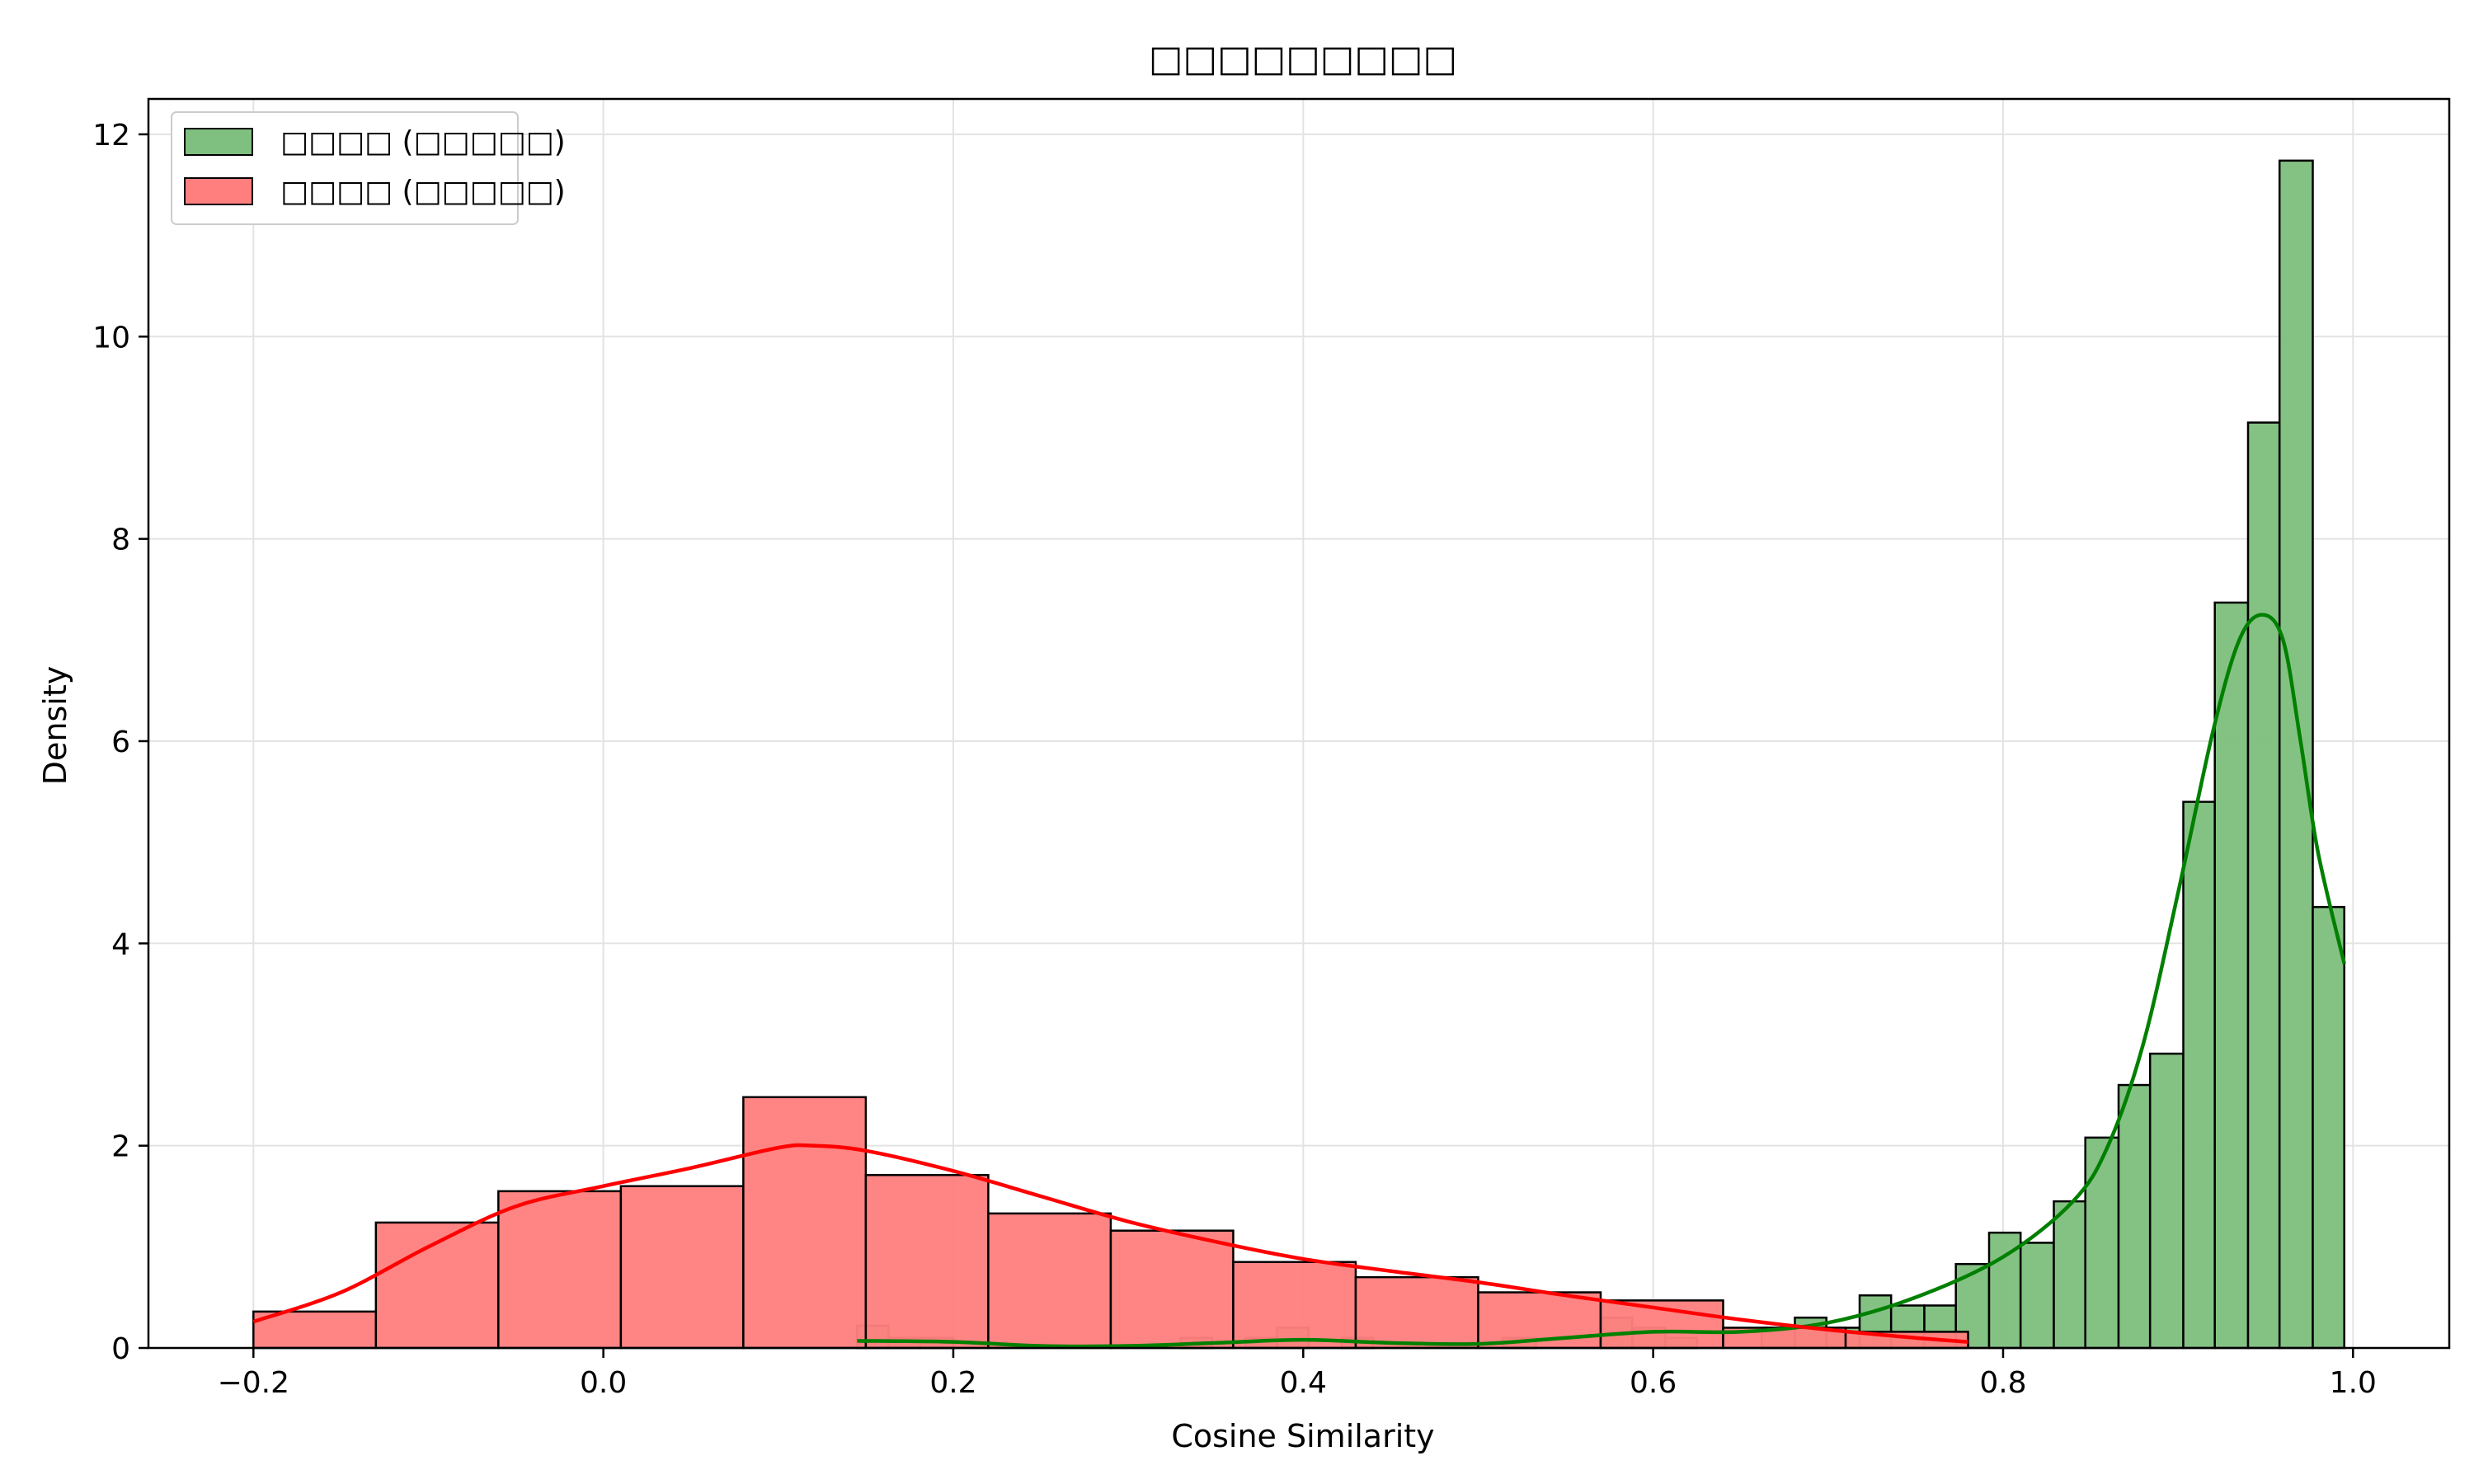  Describe the element at coordinates (218, 142) in the screenshot. I see `legend-swatch-similar` at that location.